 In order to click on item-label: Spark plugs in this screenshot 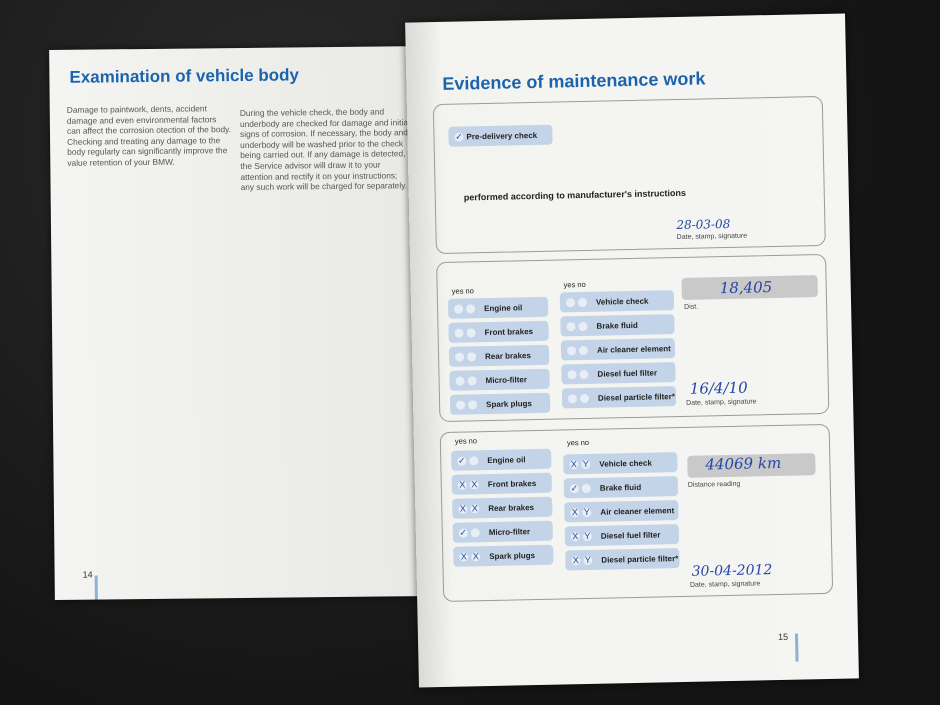, I will do `click(508, 403)`.